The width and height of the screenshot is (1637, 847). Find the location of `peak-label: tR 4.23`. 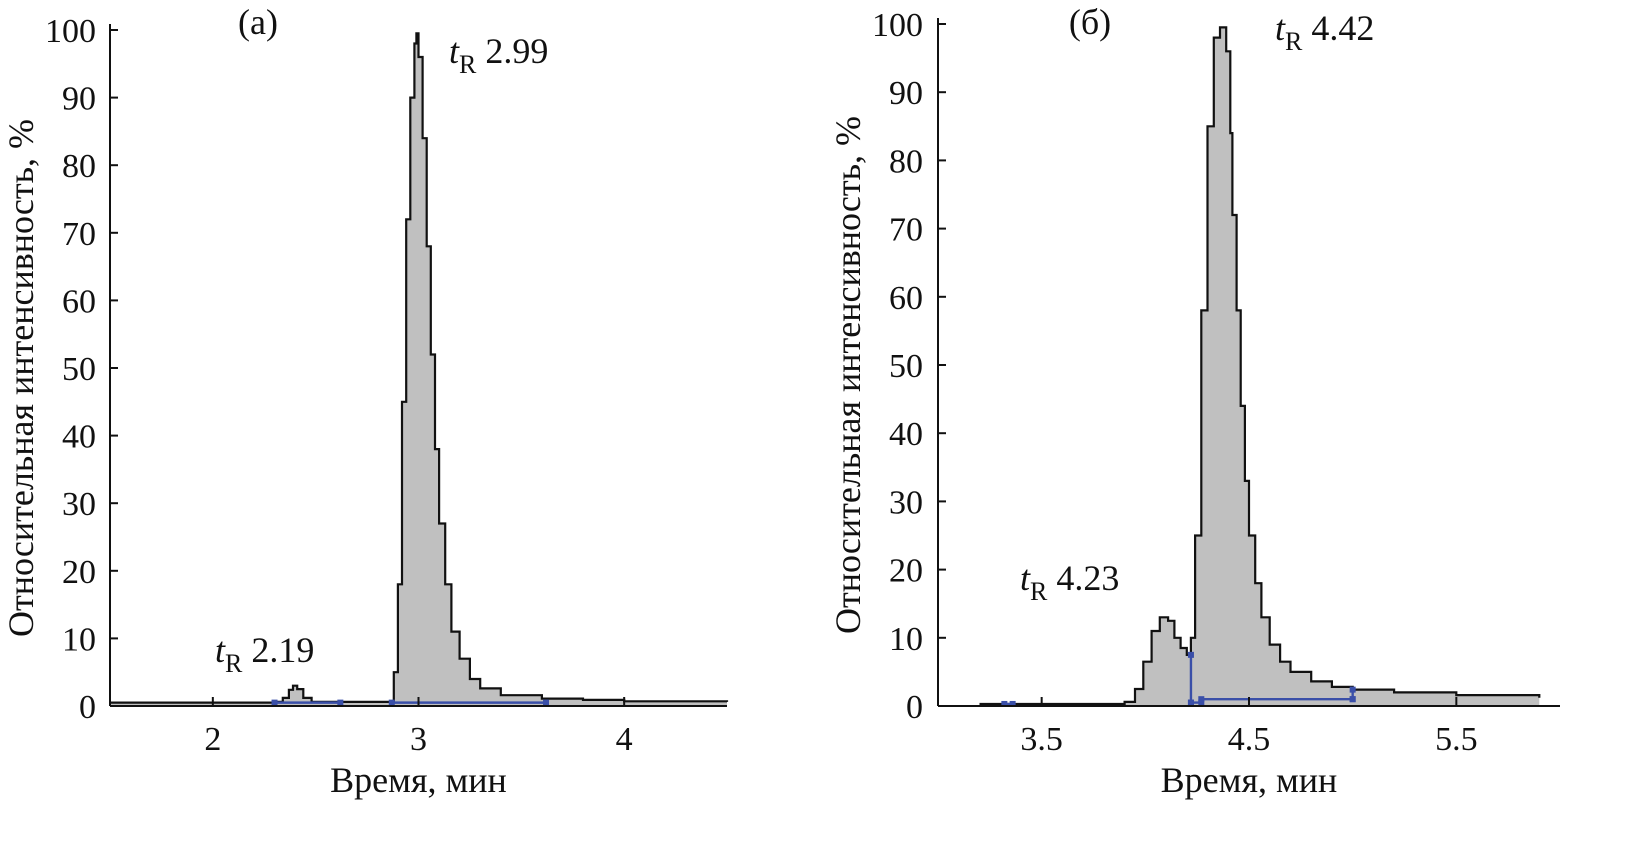

peak-label: tR 4.23 is located at coordinates (1069, 582).